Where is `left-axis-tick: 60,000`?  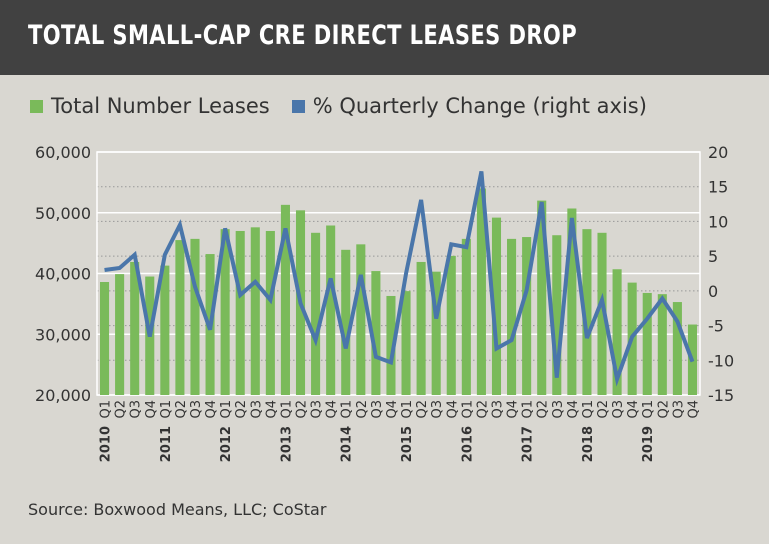 left-axis-tick: 60,000 is located at coordinates (63, 152).